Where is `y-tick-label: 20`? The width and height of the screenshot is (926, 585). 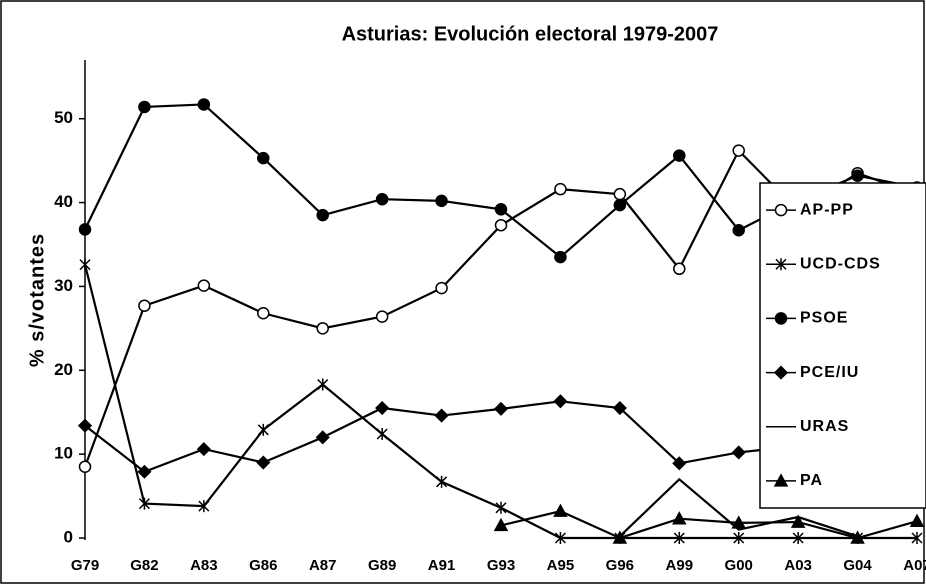 y-tick-label: 20 is located at coordinates (63, 369).